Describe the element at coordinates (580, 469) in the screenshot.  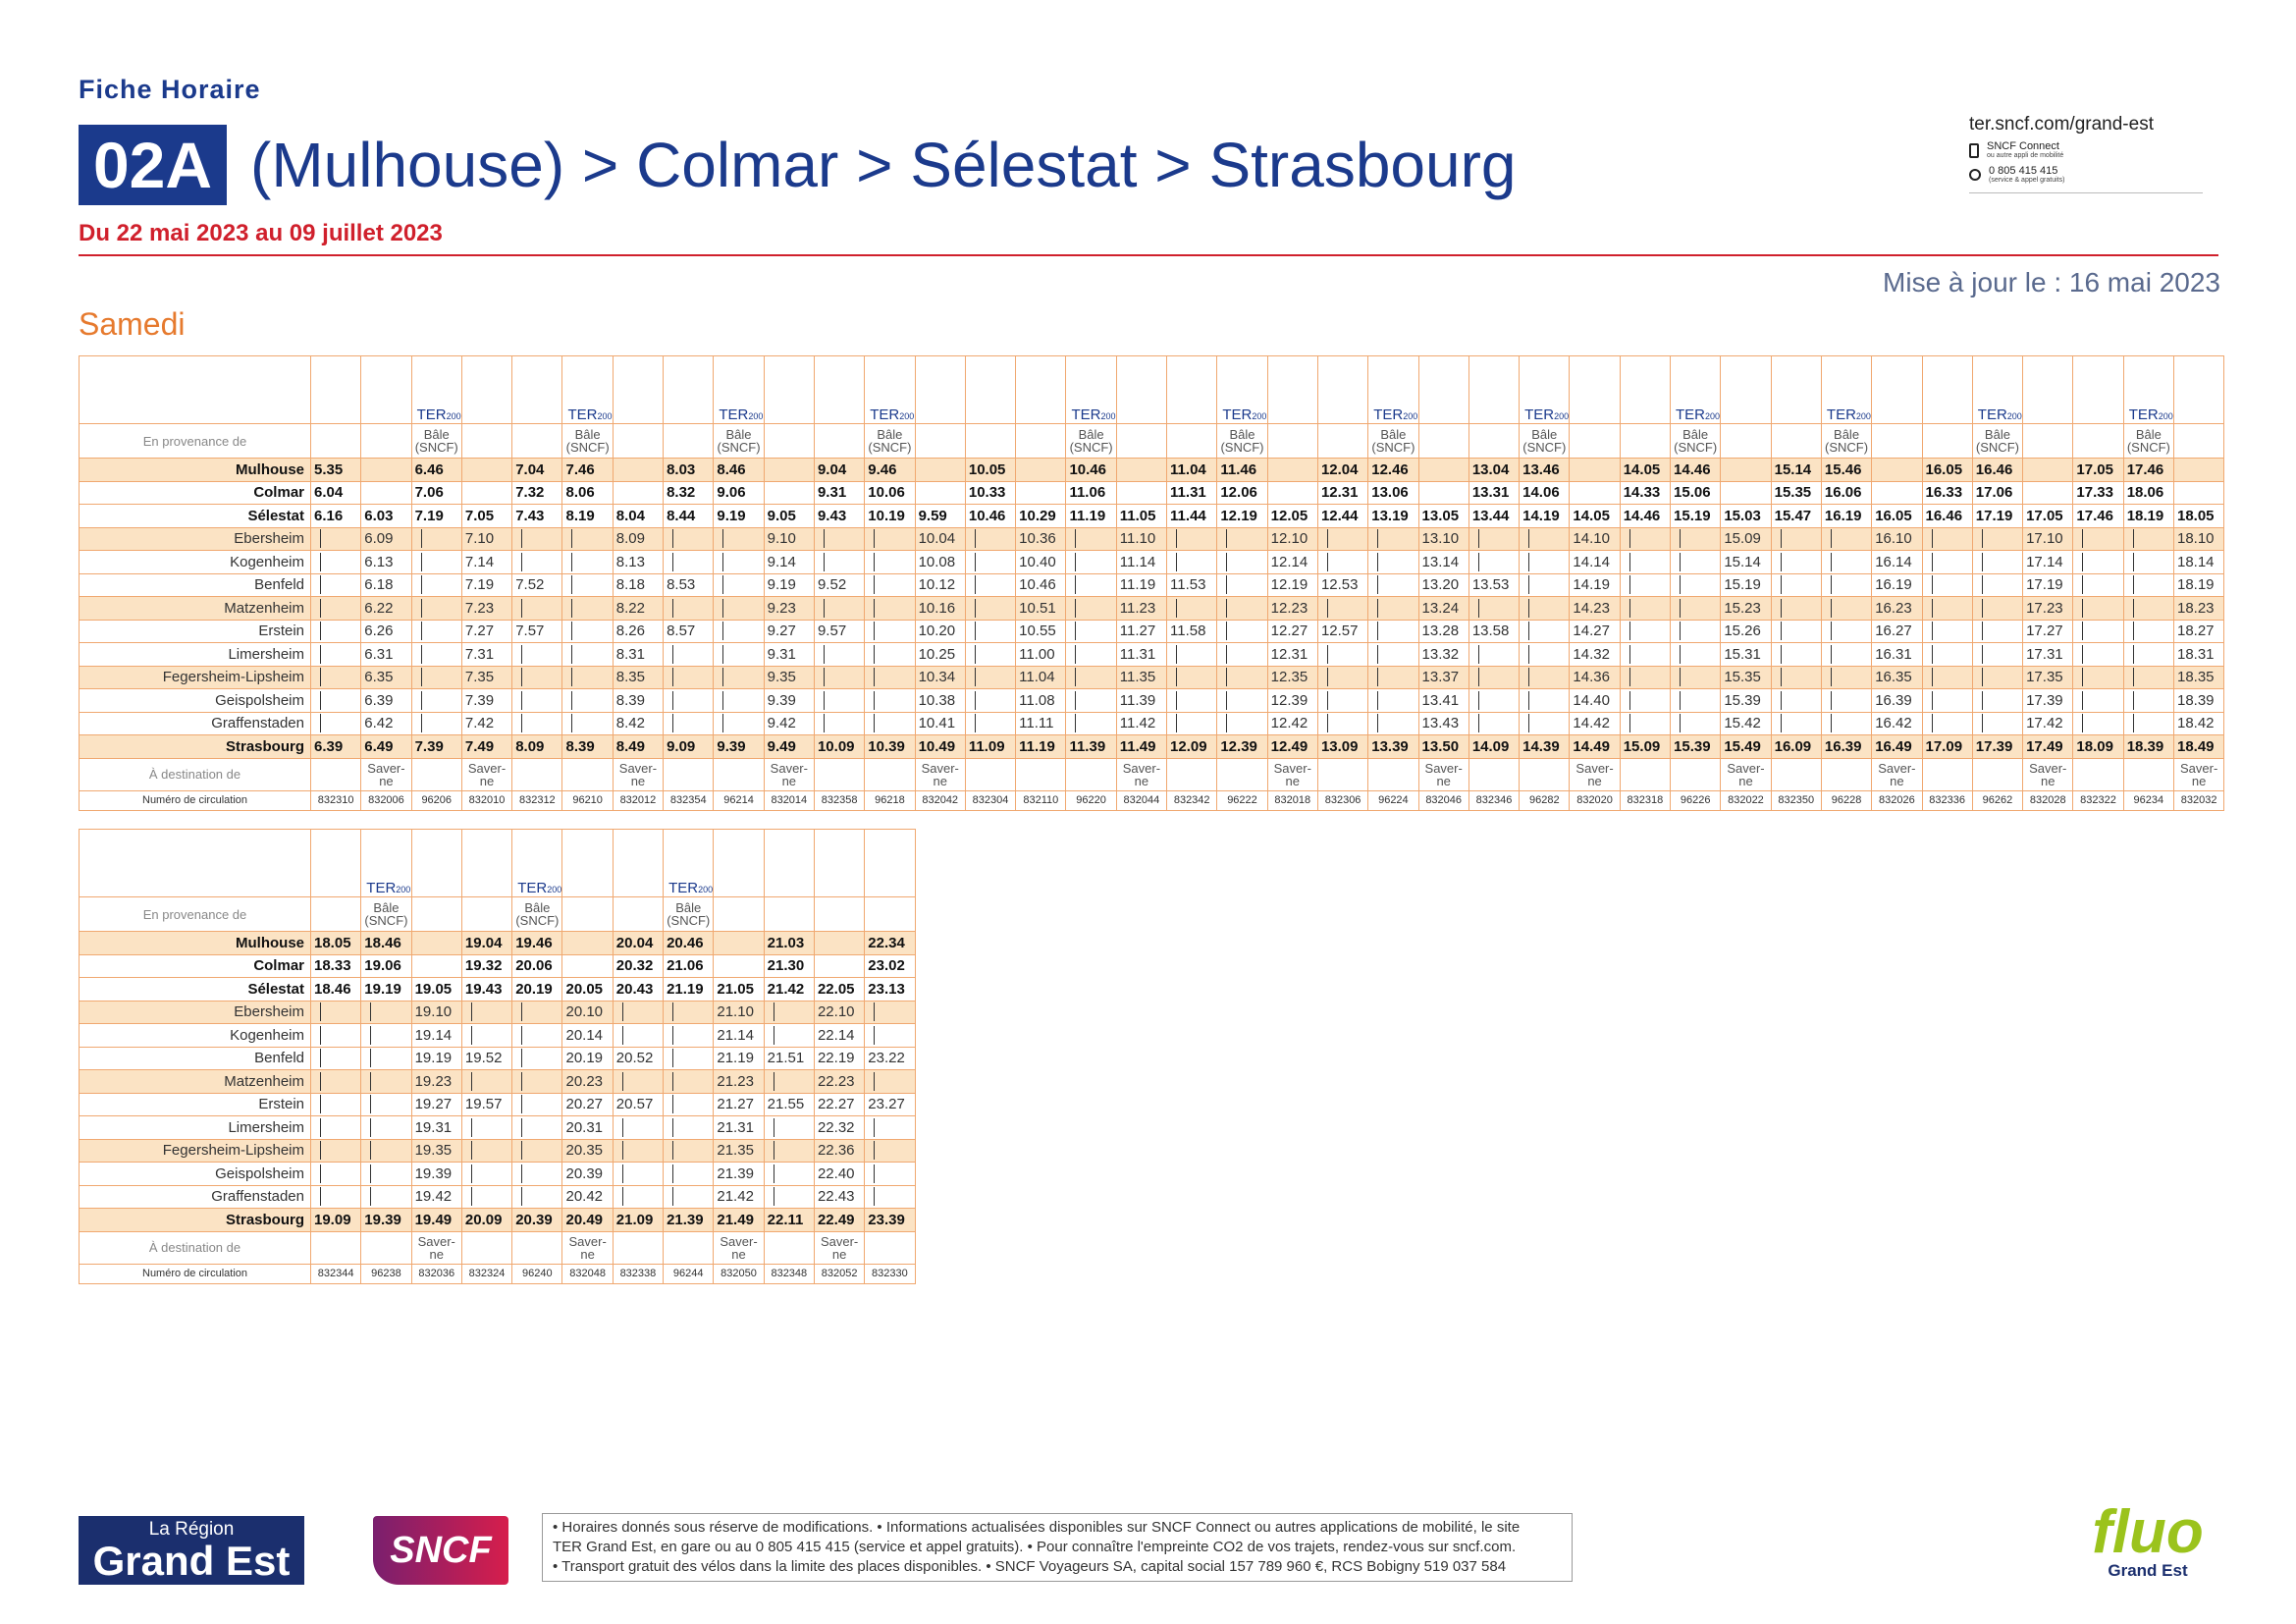
I see `time: 7.46` at that location.